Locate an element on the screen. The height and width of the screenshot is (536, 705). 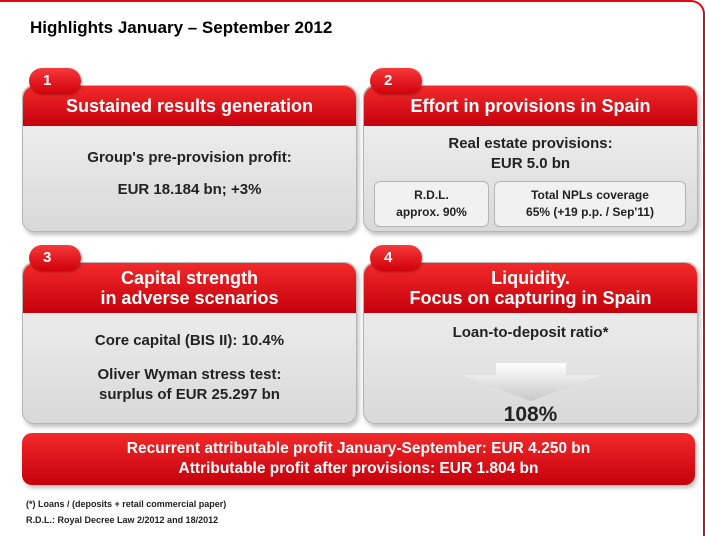
panel-heading: Sustained results generation is located at coordinates (189, 106).